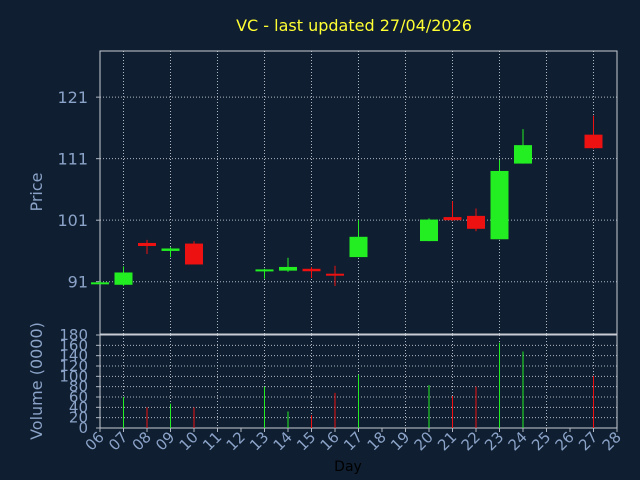 This screenshot has height=480, width=640. I want to click on volume-tick-label: 20, so click(78, 418).